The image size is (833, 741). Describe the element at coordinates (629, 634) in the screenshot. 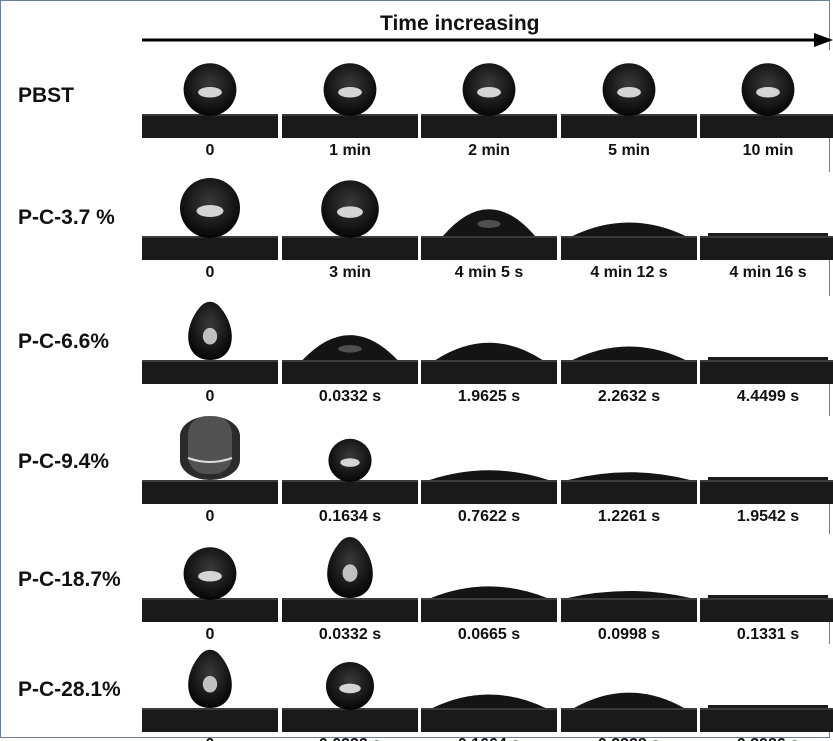

I see `time-label: 0.0998 s` at that location.